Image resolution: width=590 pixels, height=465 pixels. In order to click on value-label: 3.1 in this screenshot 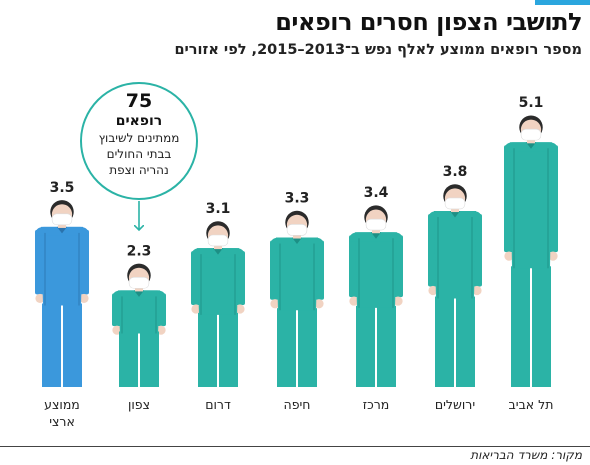, I will do `click(218, 209)`.